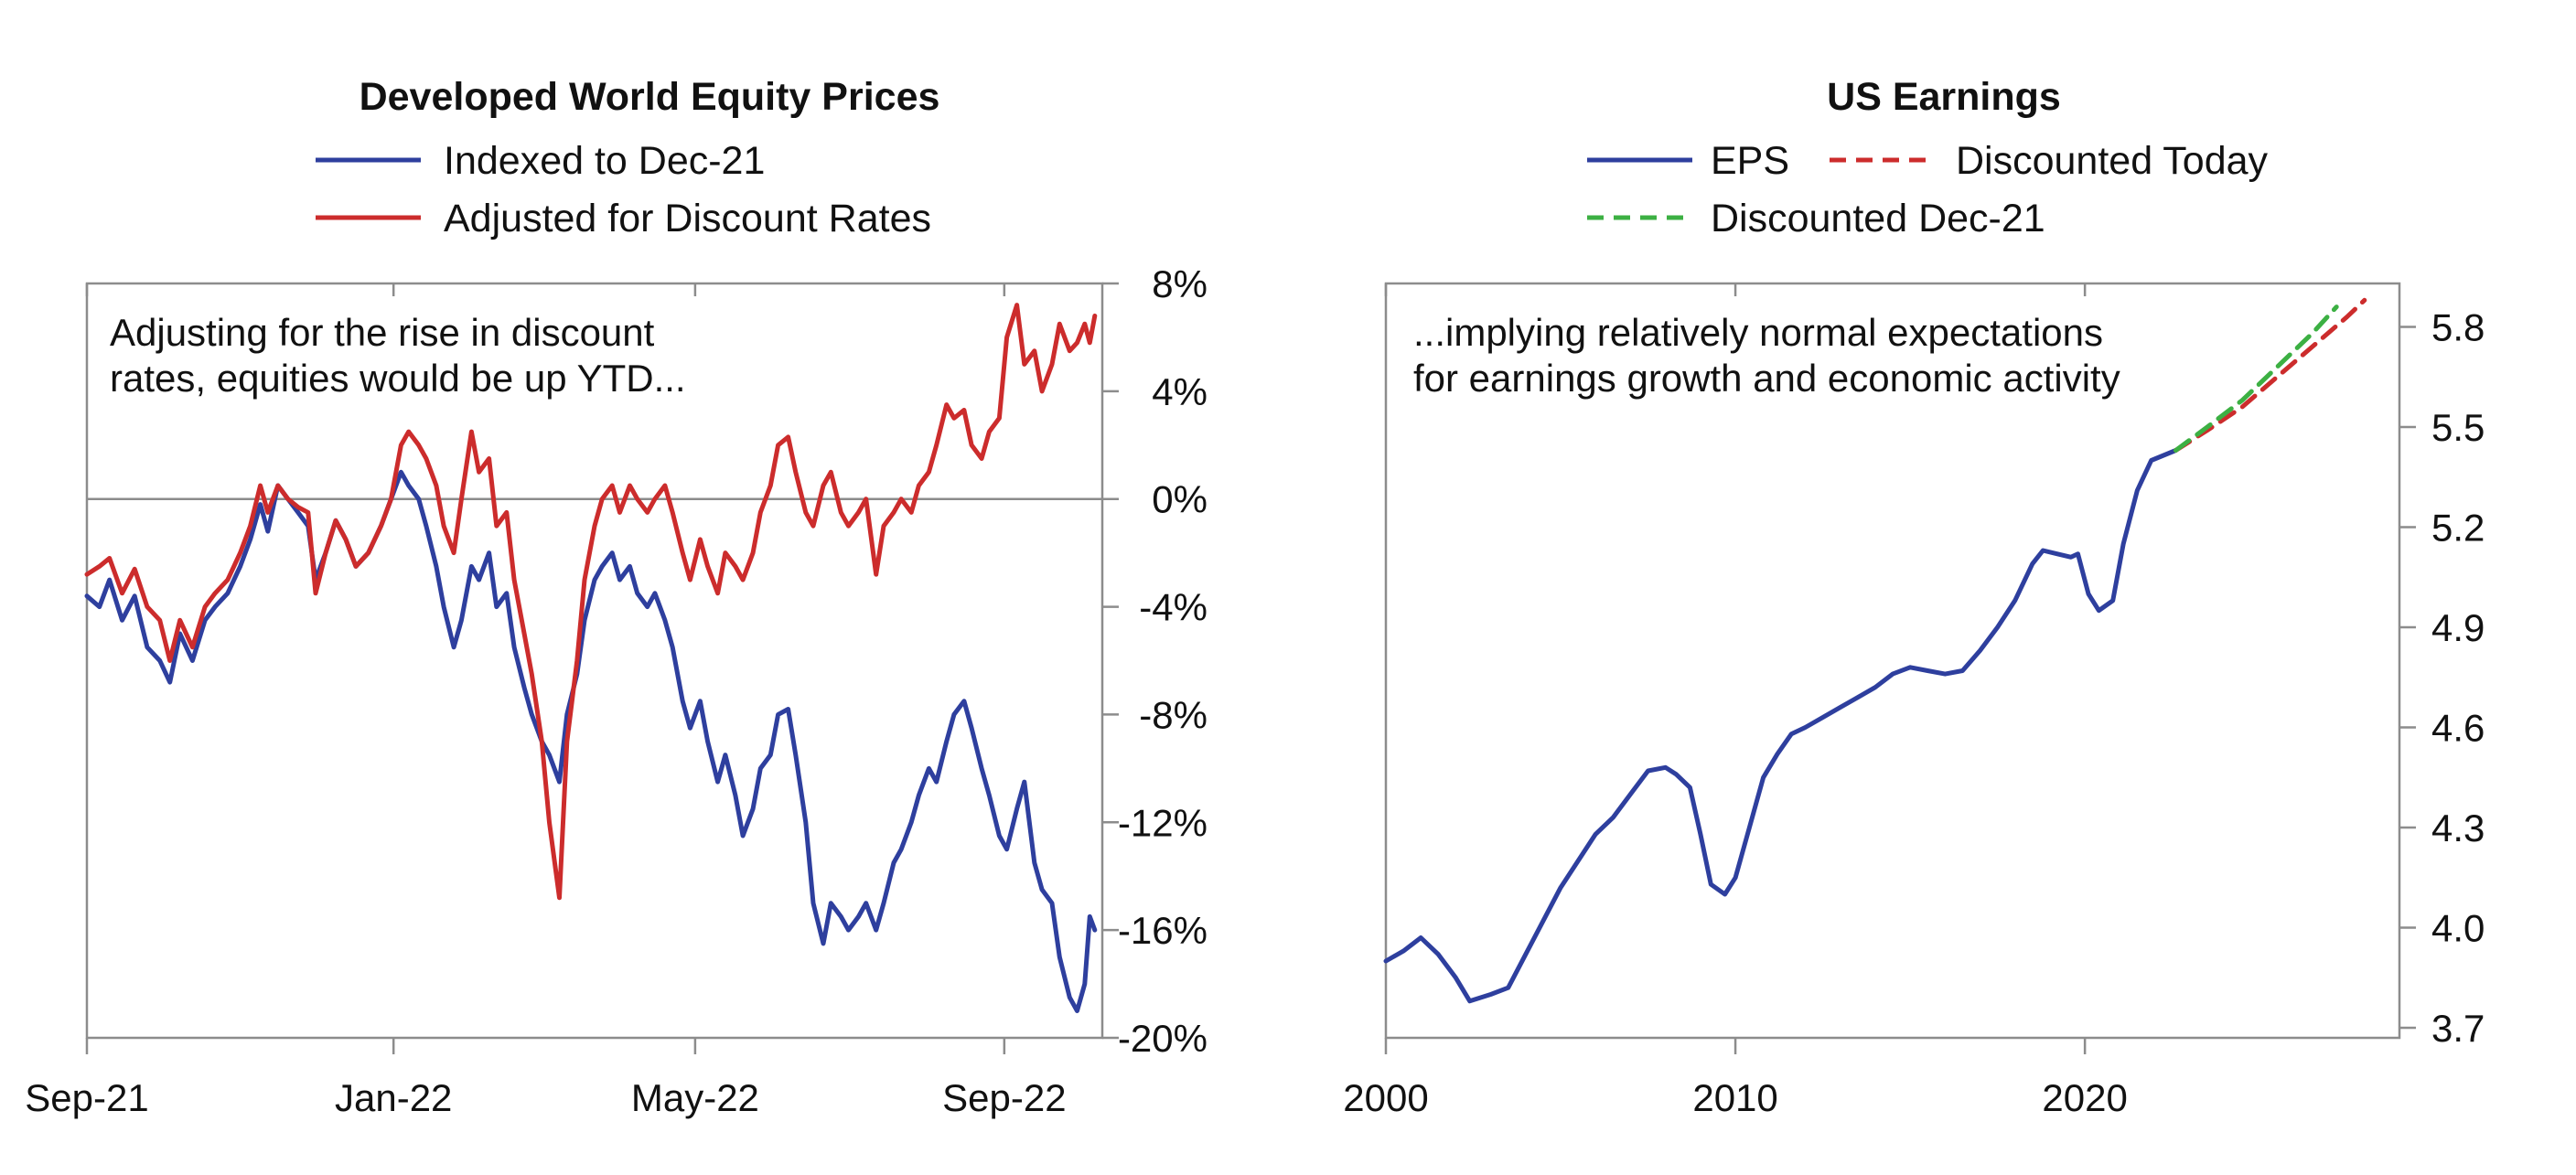 The image size is (2576, 1175). I want to click on x-tick-label: 2020, so click(2085, 1097).